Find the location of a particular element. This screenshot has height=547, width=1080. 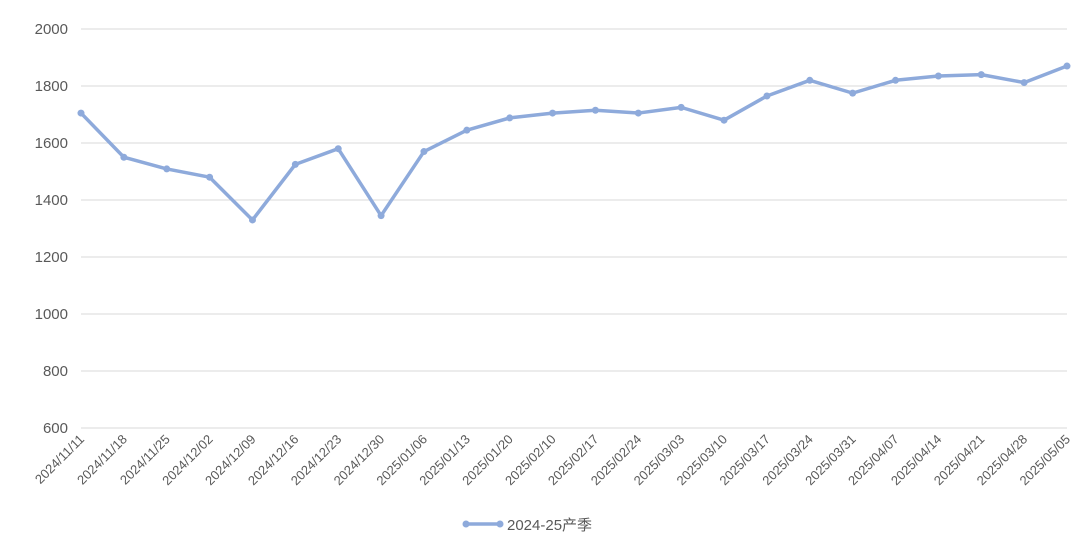

y-tick-label: 800 is located at coordinates (55, 371).